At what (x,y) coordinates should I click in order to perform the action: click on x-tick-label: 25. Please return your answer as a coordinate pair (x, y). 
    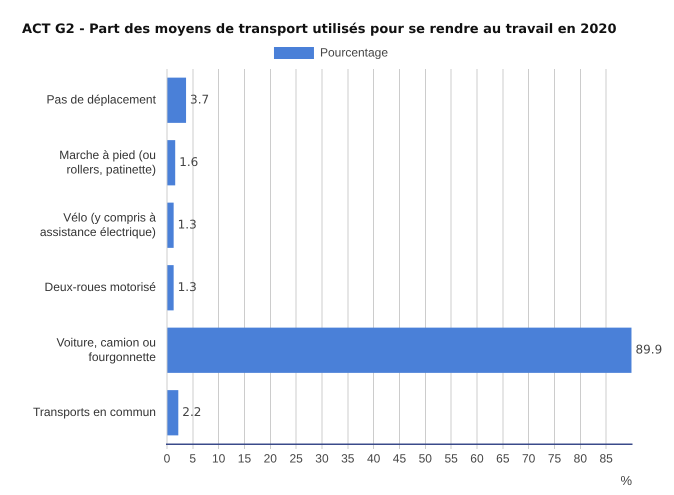
    Looking at the image, I should click on (296, 459).